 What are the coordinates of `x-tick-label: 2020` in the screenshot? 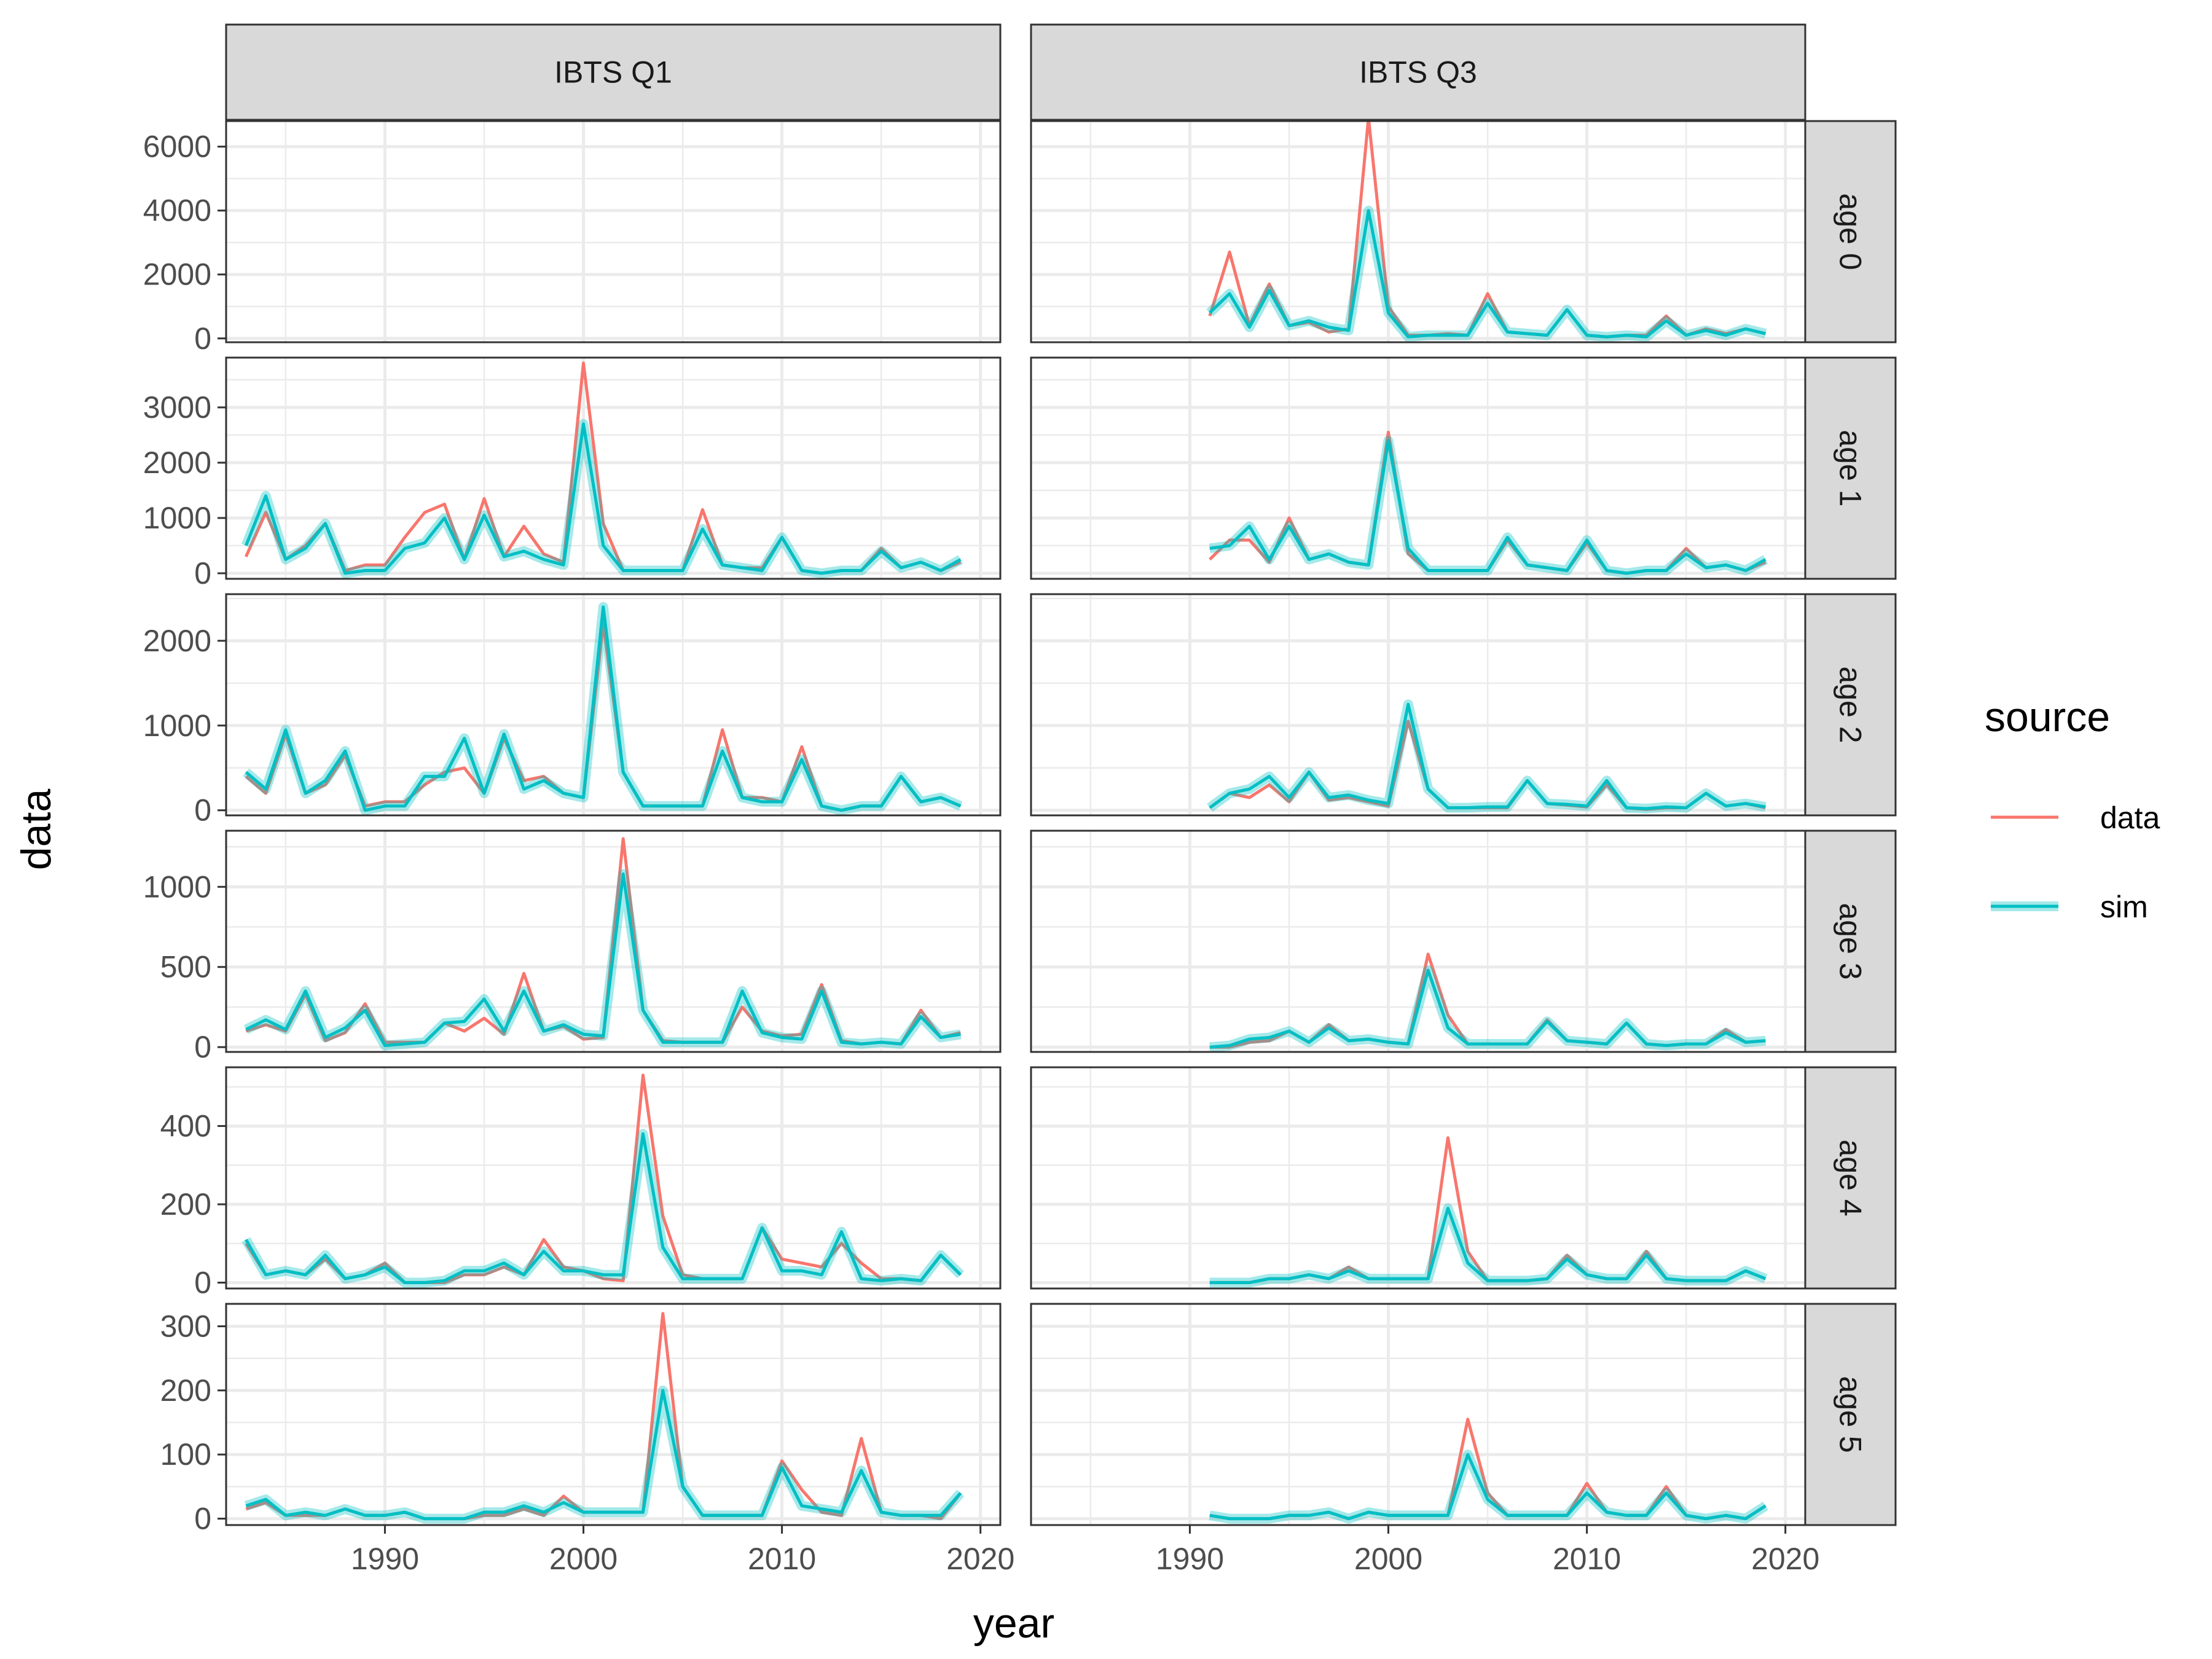 It's located at (1785, 1559).